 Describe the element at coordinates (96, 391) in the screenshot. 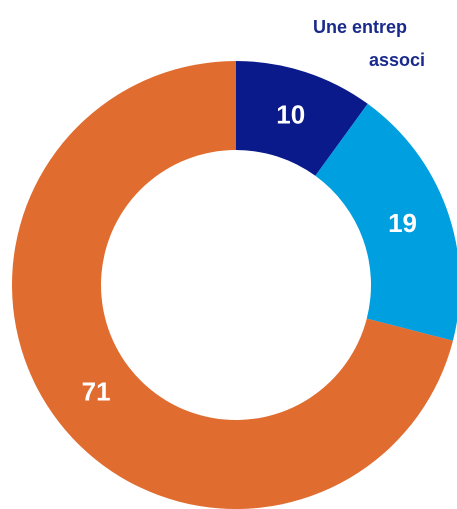

I see `data-label: 71` at that location.